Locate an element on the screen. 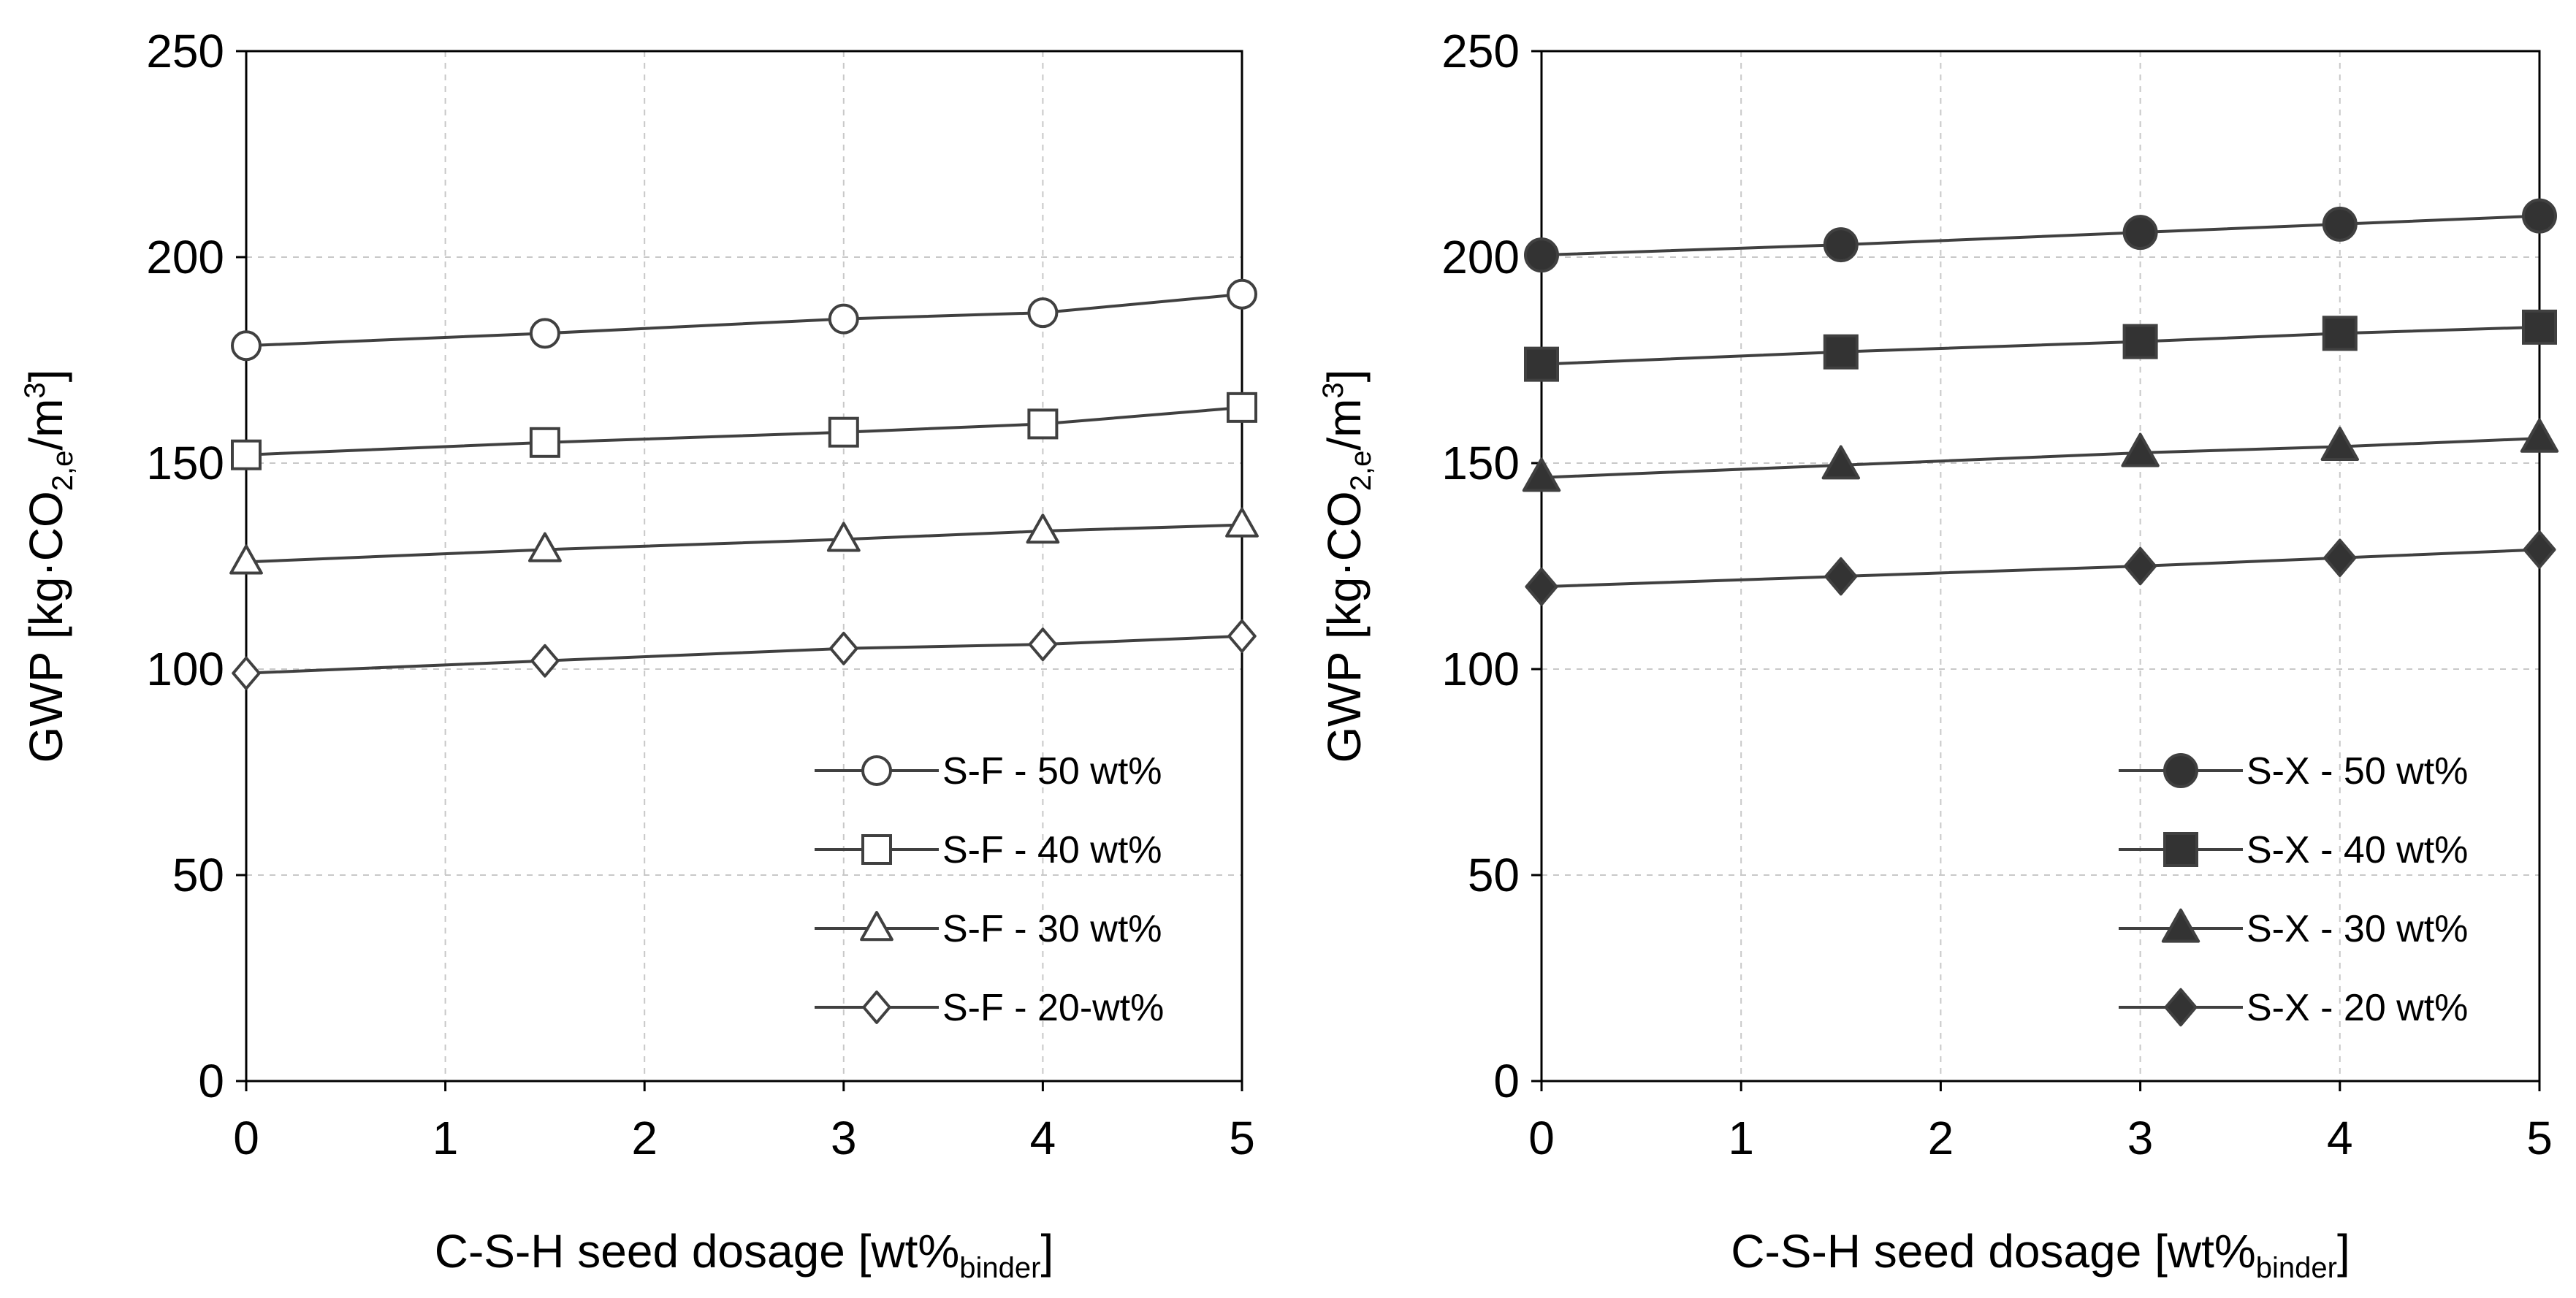 Image resolution: width=2576 pixels, height=1298 pixels. legend-item: S-F - 40 wt% is located at coordinates (989, 850).